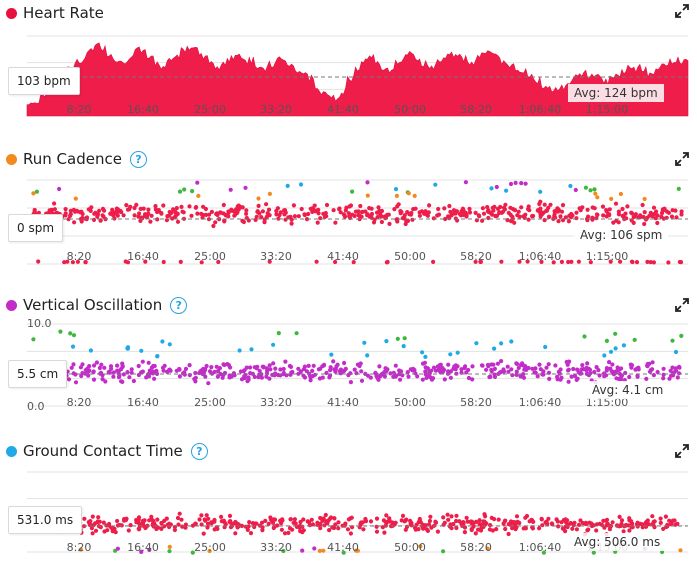 The image size is (697, 564). I want to click on x-tick-label: 50:00, so click(410, 547).